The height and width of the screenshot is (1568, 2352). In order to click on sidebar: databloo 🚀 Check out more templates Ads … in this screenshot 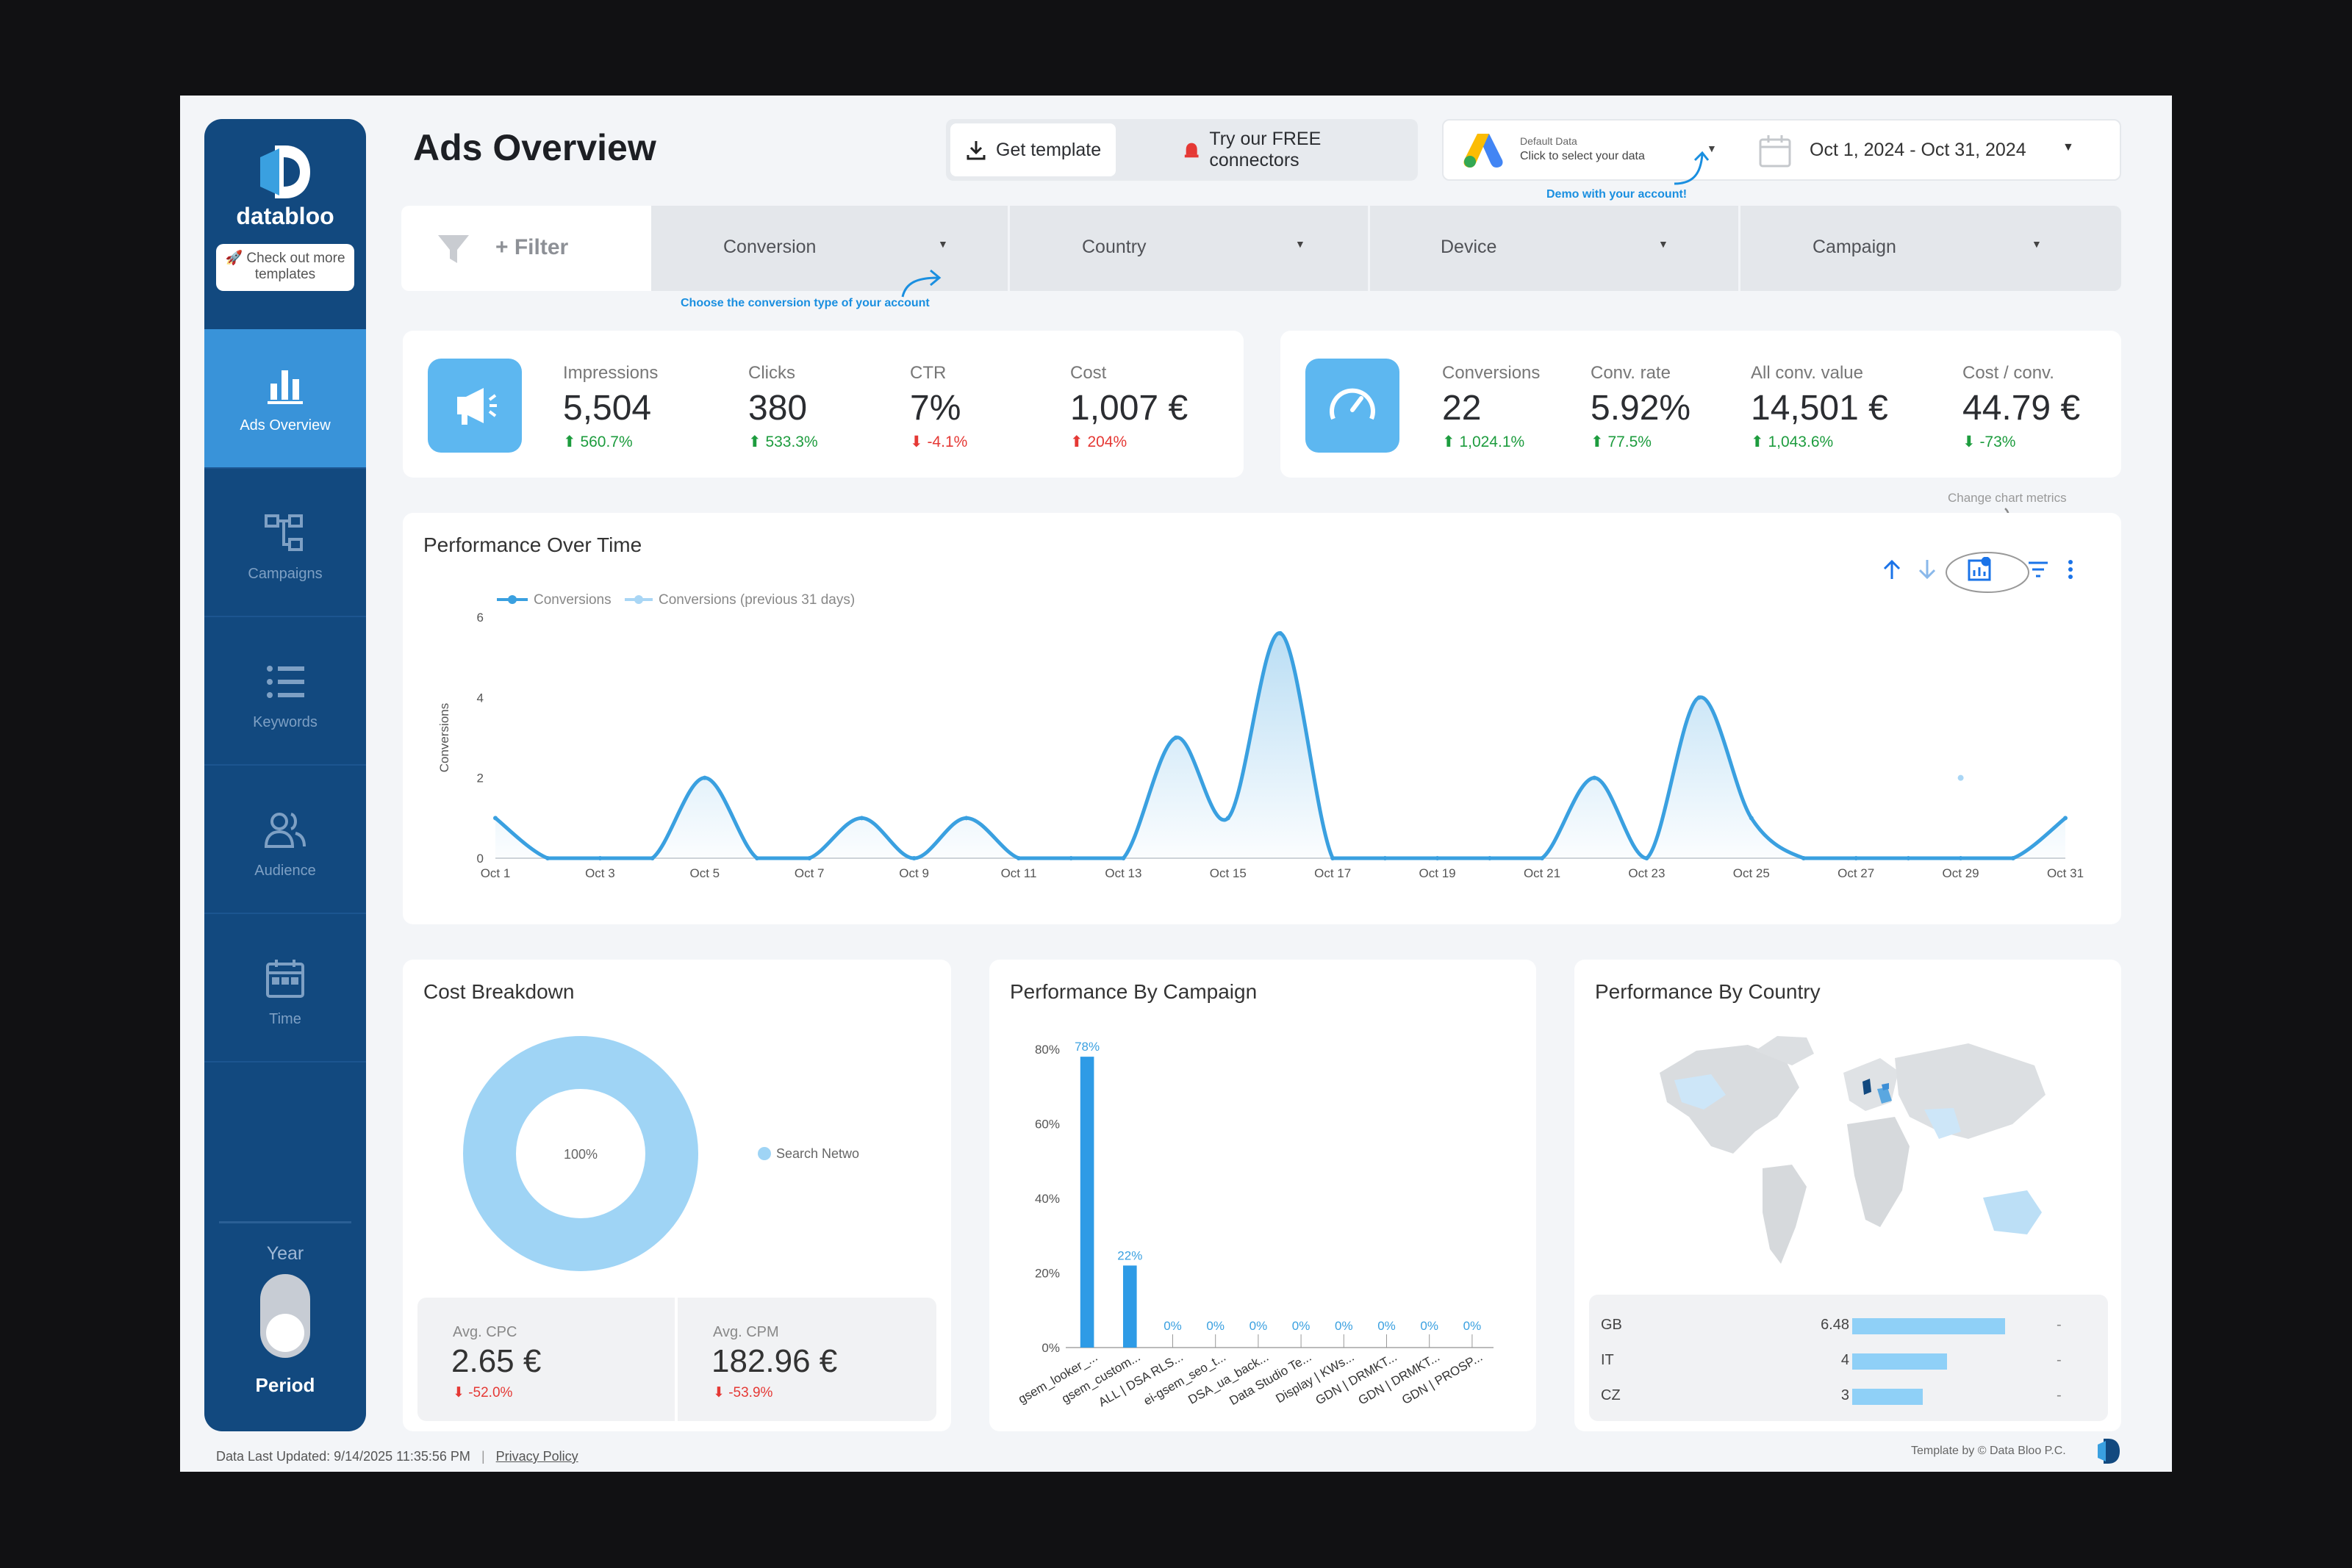, I will do `click(285, 775)`.